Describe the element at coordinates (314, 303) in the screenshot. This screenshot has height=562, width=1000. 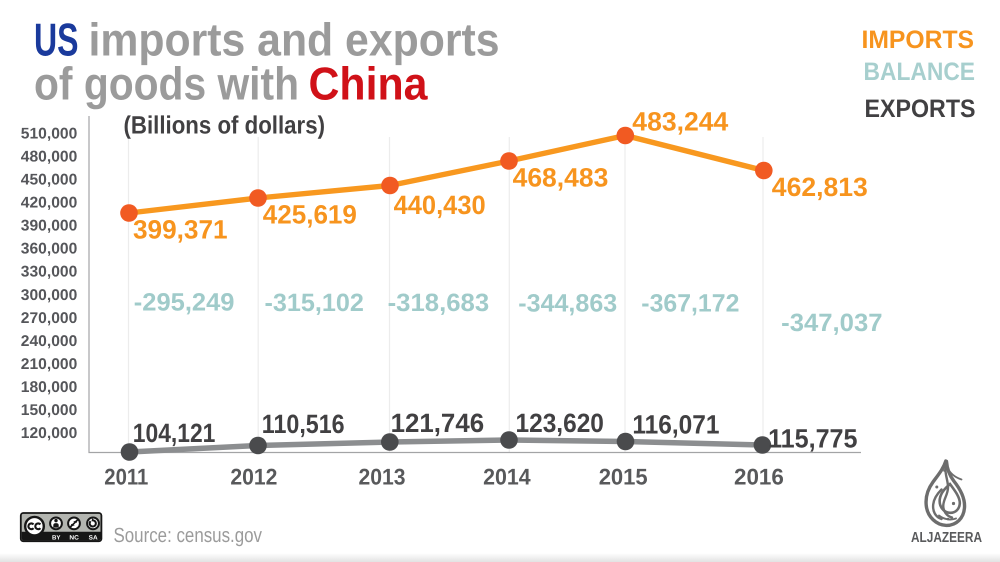
I see `svg-text: -315,102` at that location.